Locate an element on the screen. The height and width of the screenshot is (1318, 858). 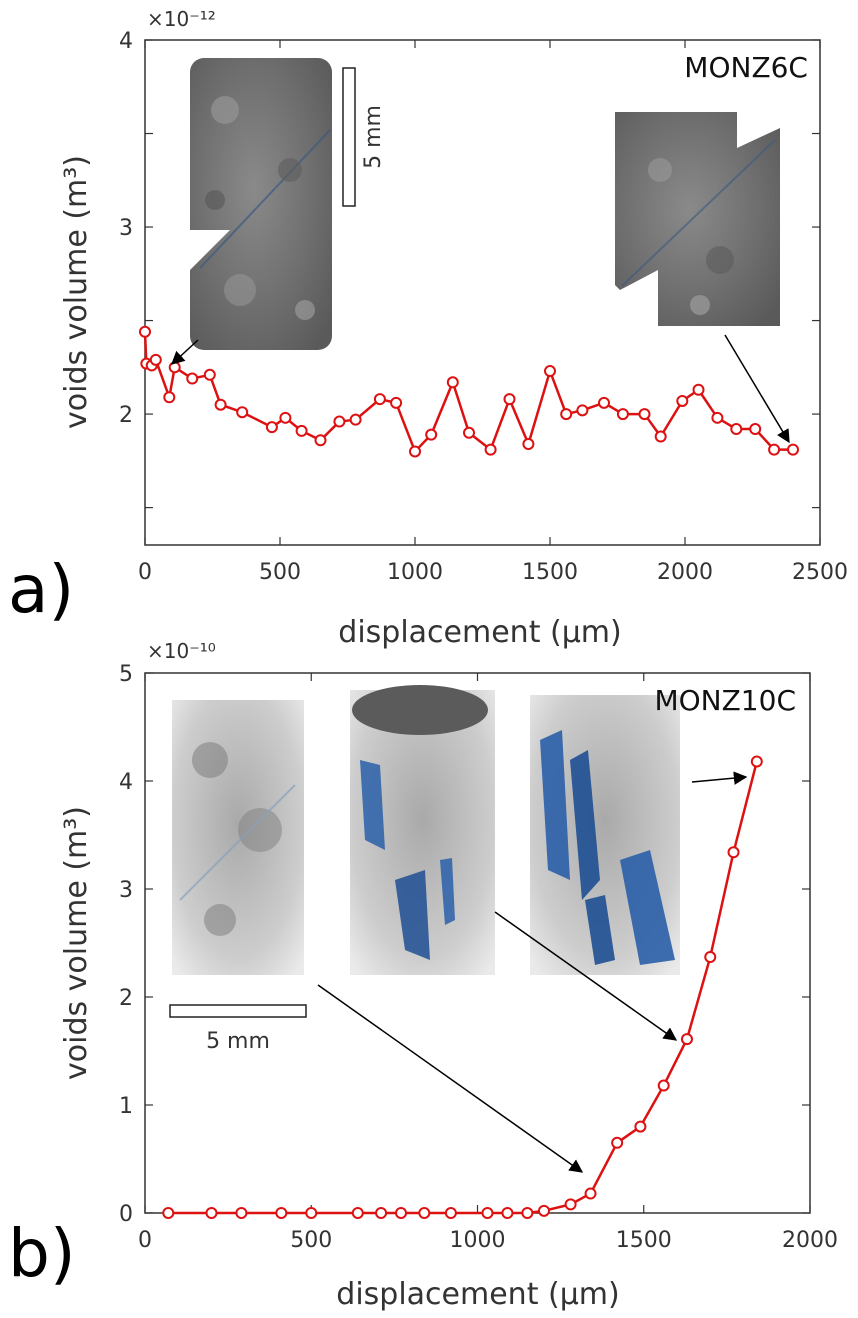
y-tick-label: 1 is located at coordinates (126, 1106).